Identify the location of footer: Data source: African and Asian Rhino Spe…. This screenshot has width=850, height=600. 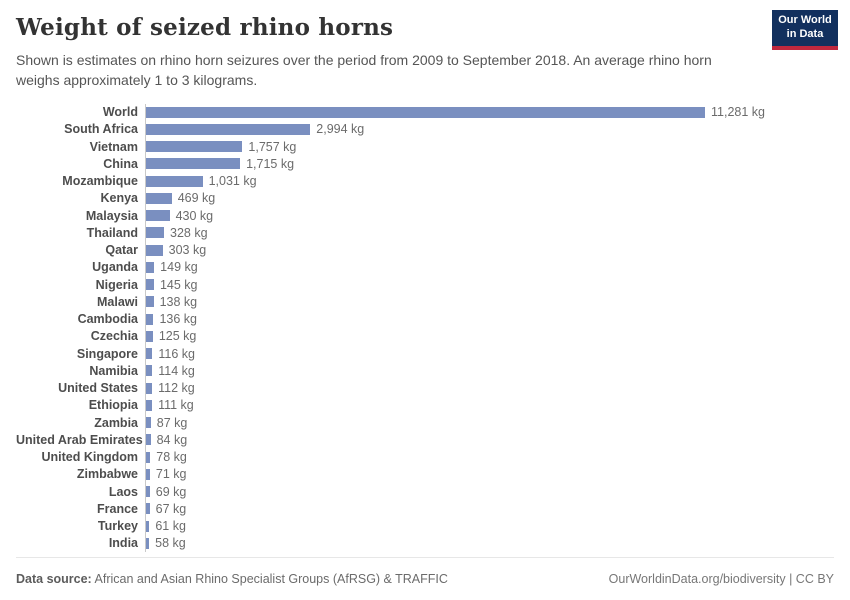
(425, 578).